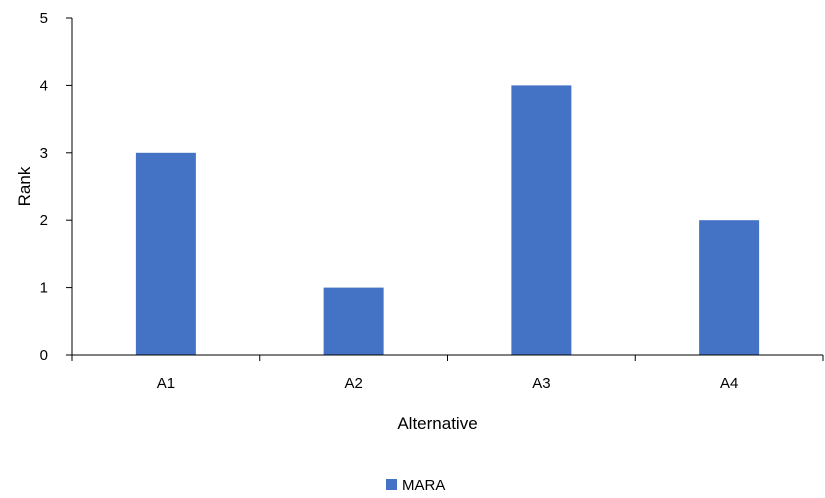 This screenshot has width=825, height=498. I want to click on legend-swatch-mara, so click(391, 484).